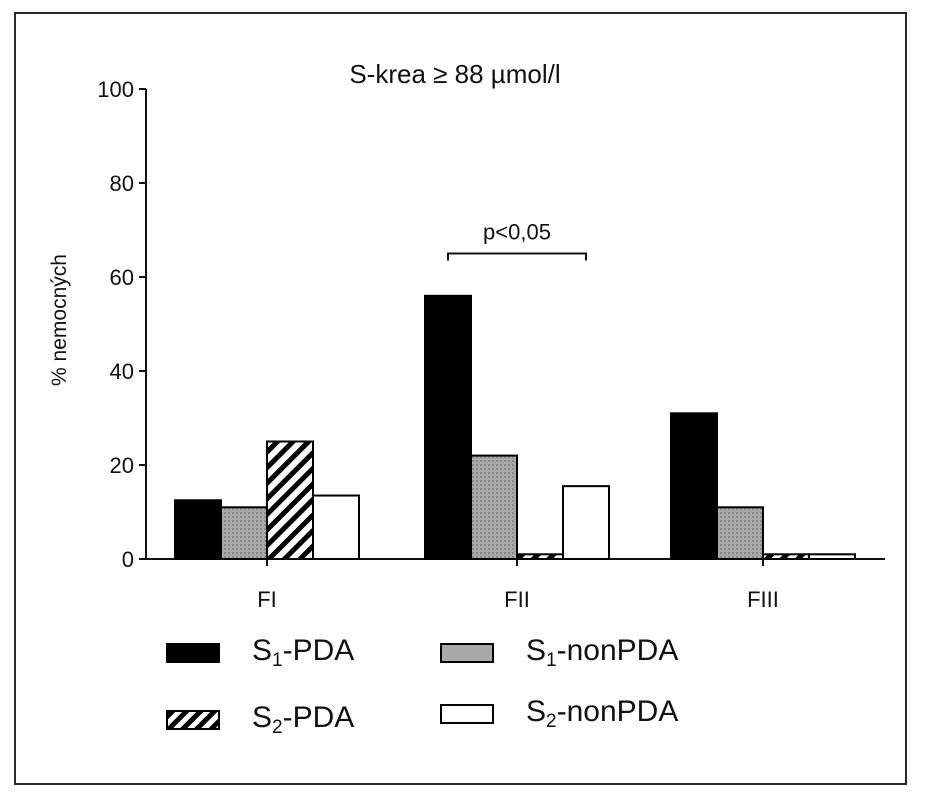  I want to click on y-tick-label-40: 40, so click(122, 371).